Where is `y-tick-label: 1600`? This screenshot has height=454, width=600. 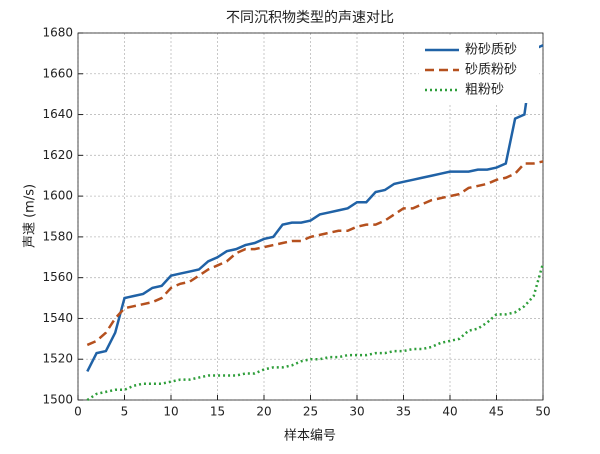 y-tick-label: 1600 is located at coordinates (57, 196).